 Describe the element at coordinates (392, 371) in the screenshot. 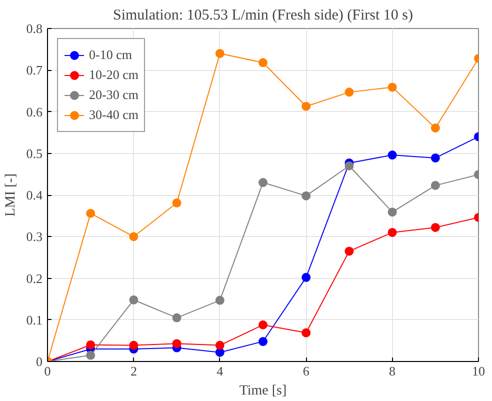

I see `x-tick-label: 8` at that location.